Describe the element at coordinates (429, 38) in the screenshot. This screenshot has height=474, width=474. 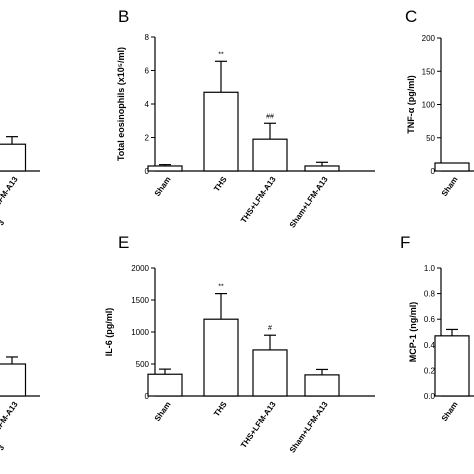
I see `y-tick-label: 200` at that location.